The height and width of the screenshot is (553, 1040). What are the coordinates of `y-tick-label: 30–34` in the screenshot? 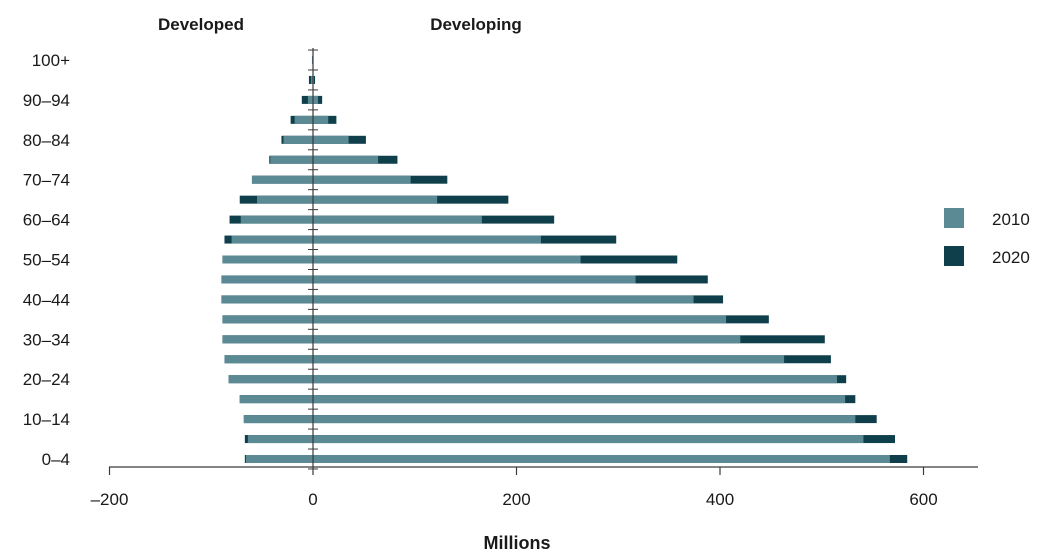 It's located at (46, 339).